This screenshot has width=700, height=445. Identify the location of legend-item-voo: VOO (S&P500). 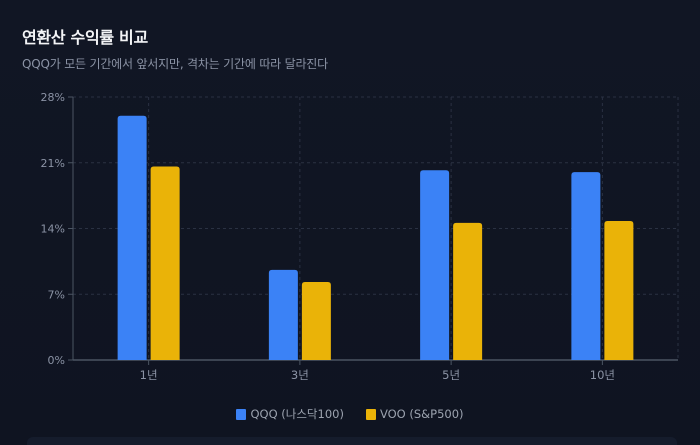
(414, 414).